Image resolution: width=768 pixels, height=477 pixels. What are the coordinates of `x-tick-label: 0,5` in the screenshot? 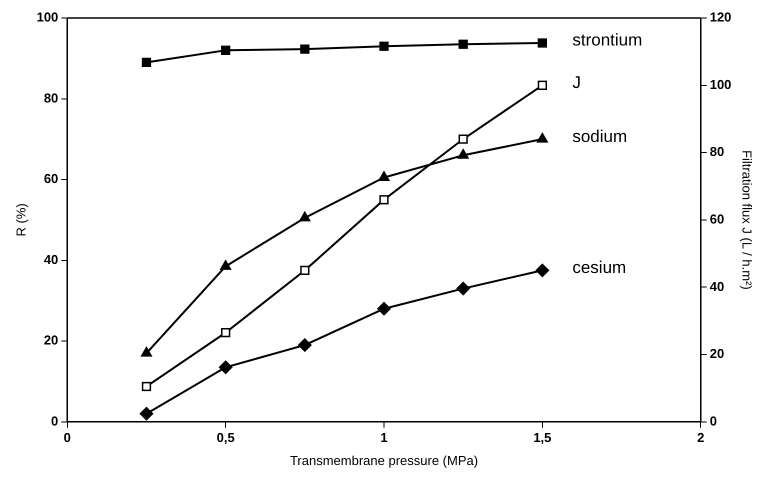 It's located at (225, 438).